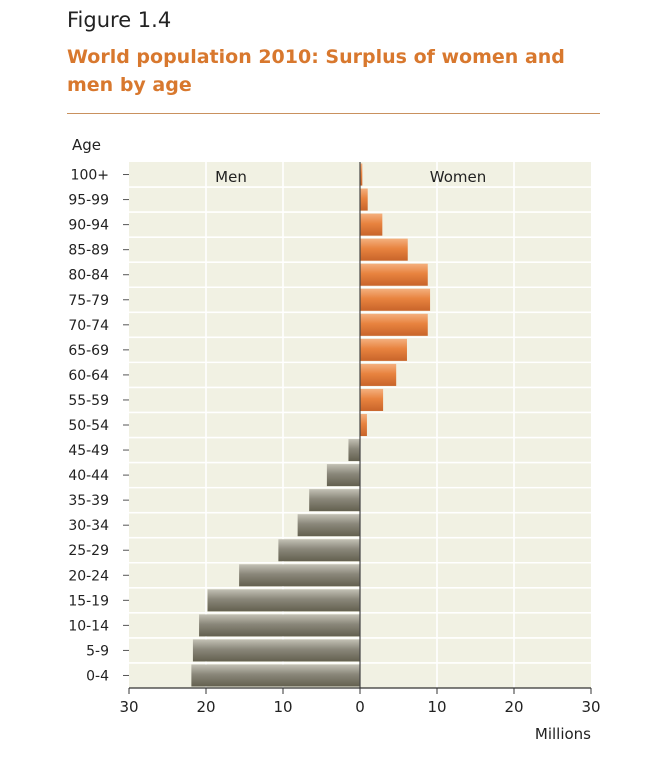  Describe the element at coordinates (88, 376) in the screenshot. I see `y-tick-label: 60-64` at that location.